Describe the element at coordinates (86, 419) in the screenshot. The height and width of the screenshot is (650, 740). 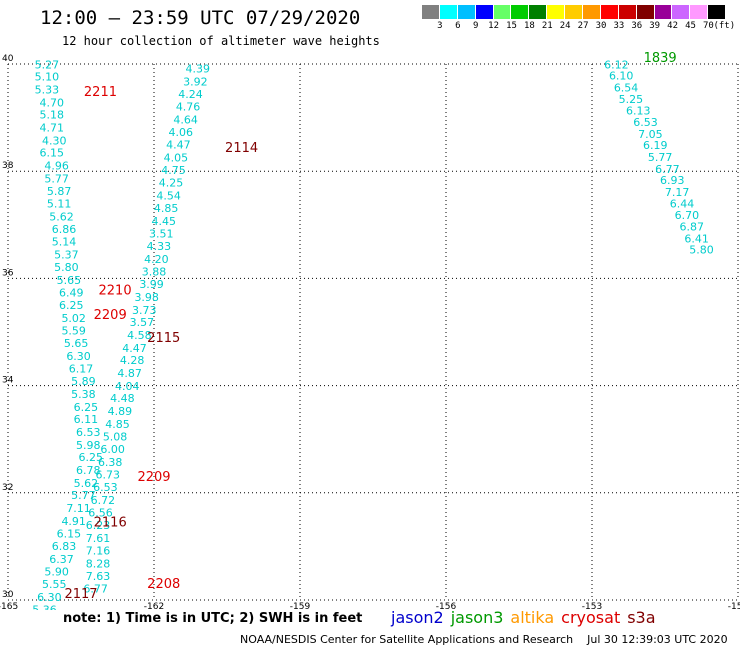
I see `wave-height-value: 6.11` at that location.